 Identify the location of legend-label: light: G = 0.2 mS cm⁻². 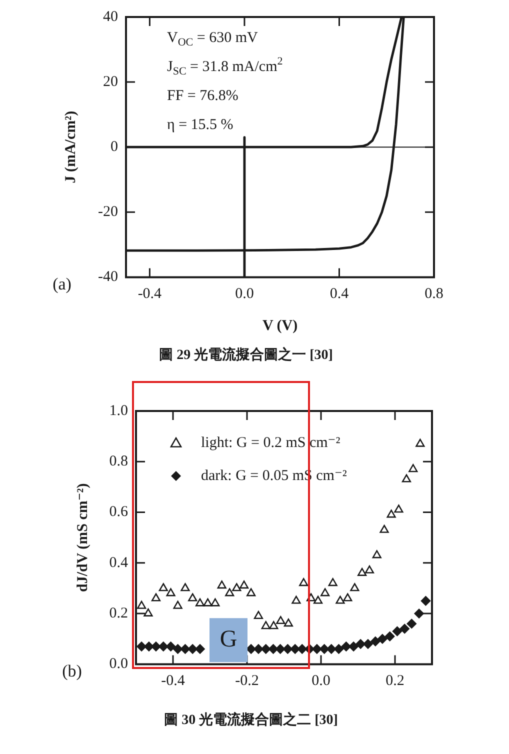
(271, 442).